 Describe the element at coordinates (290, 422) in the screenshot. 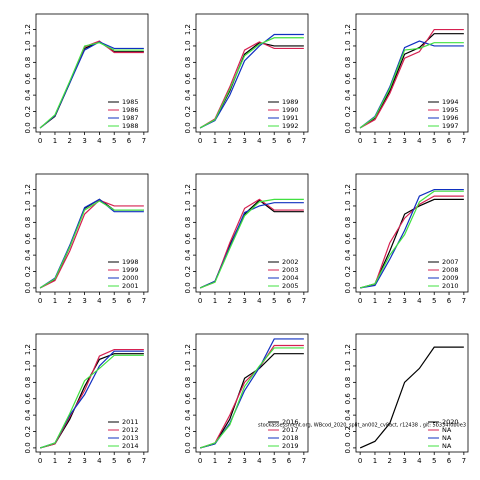

I see `legend-label: 2016` at that location.